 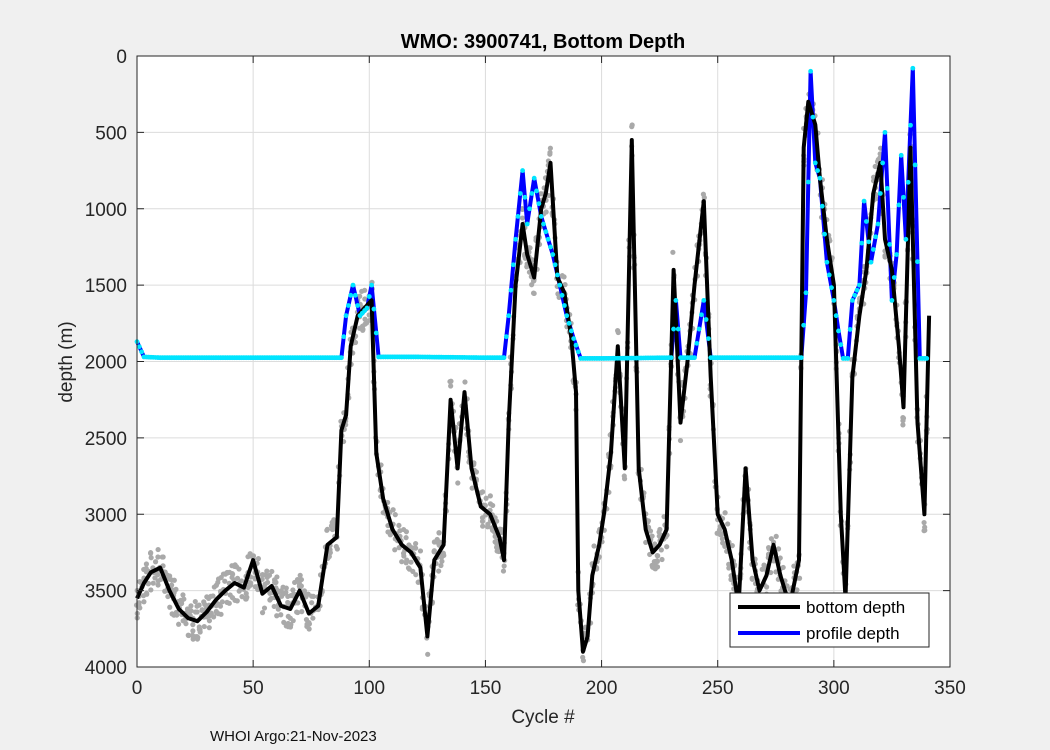 I want to click on y-tick-label: 4000, so click(x=106, y=668).